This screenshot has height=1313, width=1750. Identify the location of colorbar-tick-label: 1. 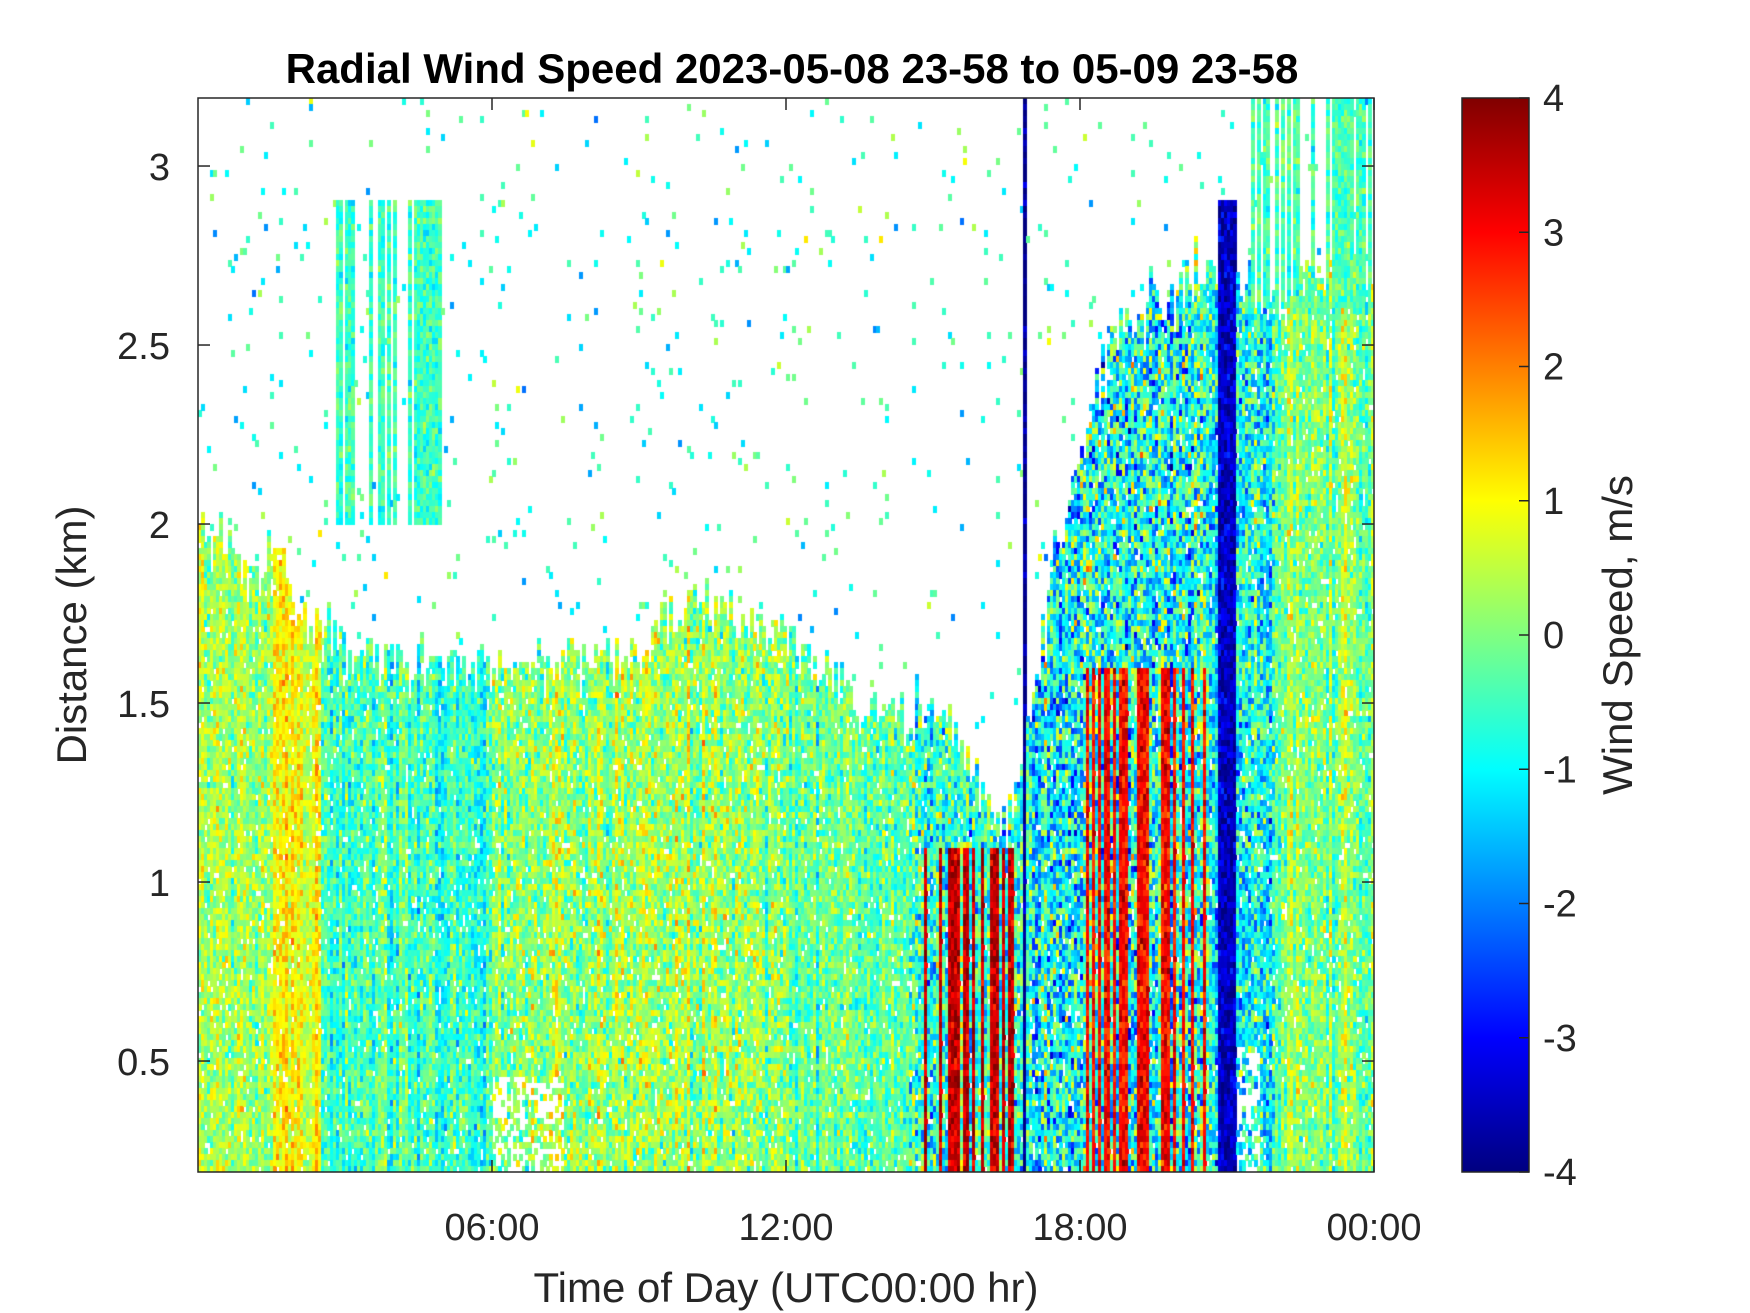
(1553, 502).